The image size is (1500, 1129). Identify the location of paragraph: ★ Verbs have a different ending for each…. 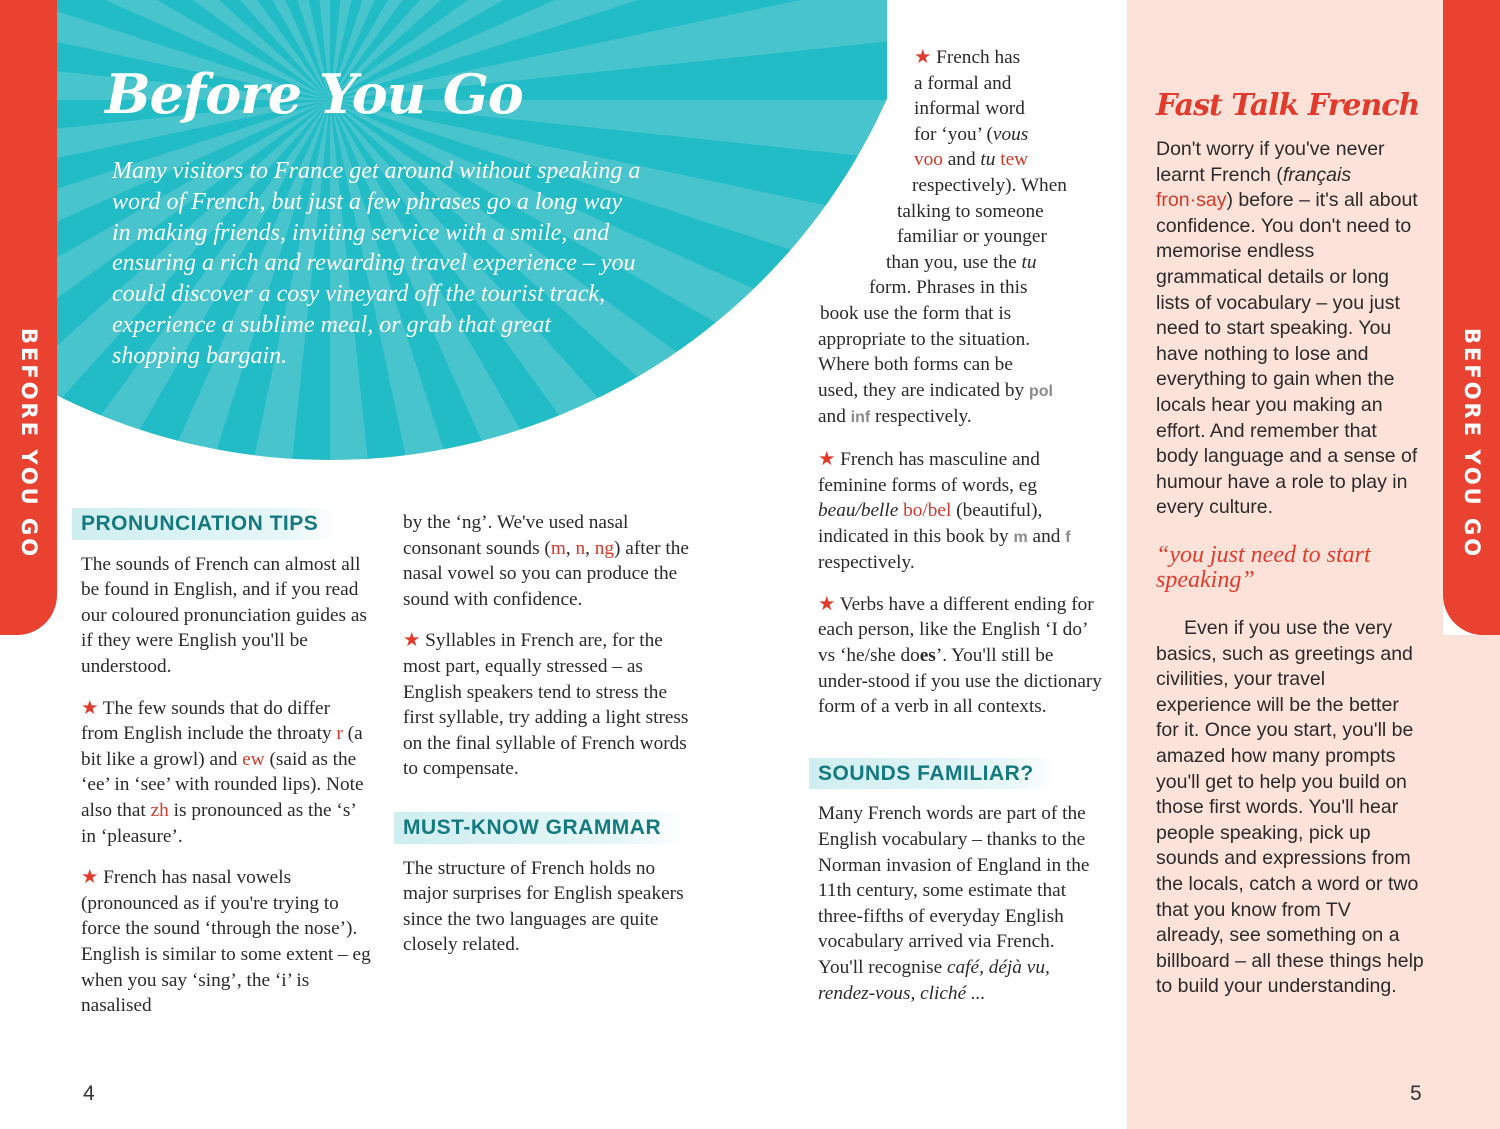
(960, 656).